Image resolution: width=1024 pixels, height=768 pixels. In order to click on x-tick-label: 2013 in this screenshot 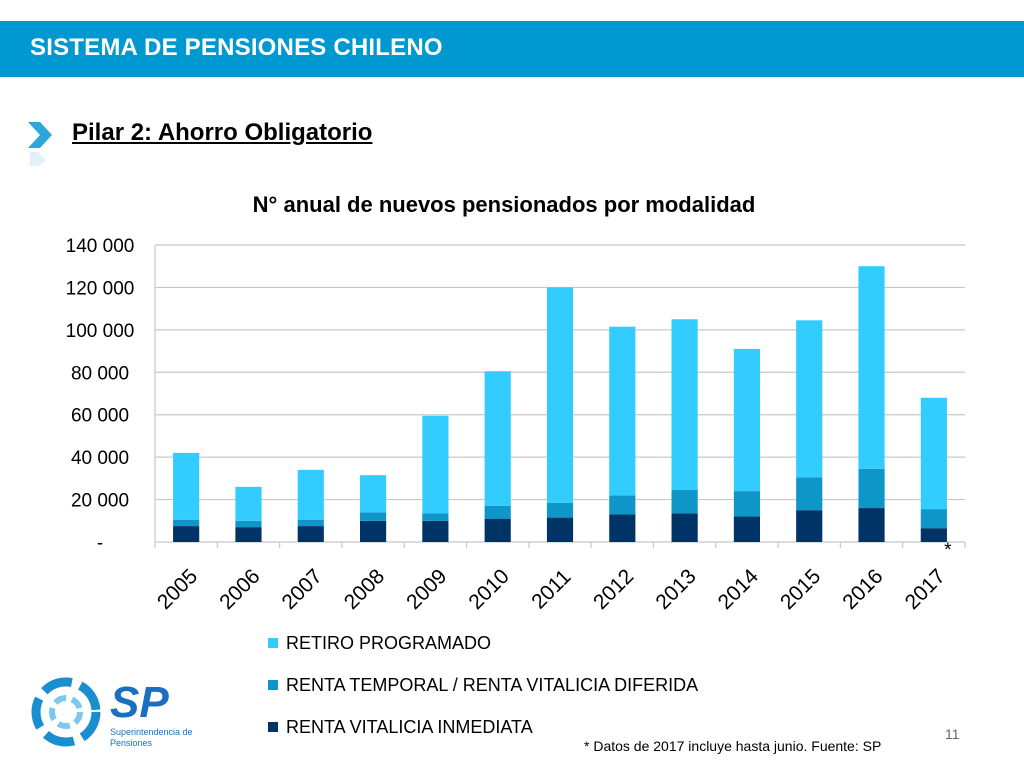, I will do `click(675, 589)`.